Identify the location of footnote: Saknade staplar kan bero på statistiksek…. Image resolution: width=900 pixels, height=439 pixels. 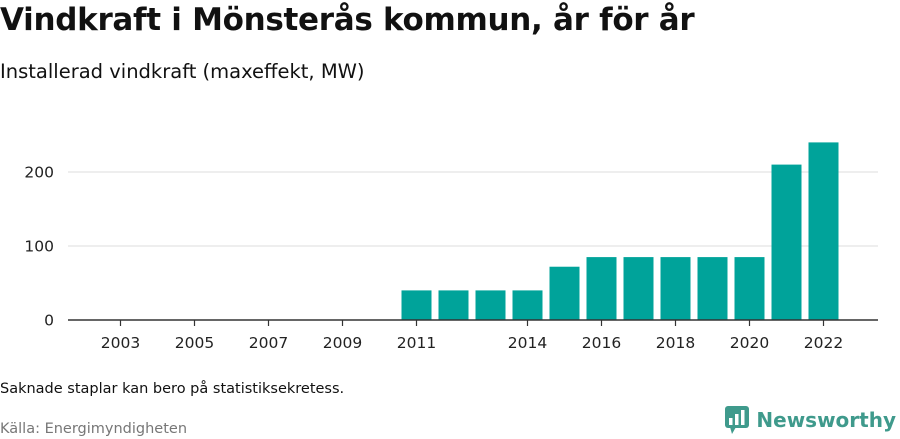
(172, 389).